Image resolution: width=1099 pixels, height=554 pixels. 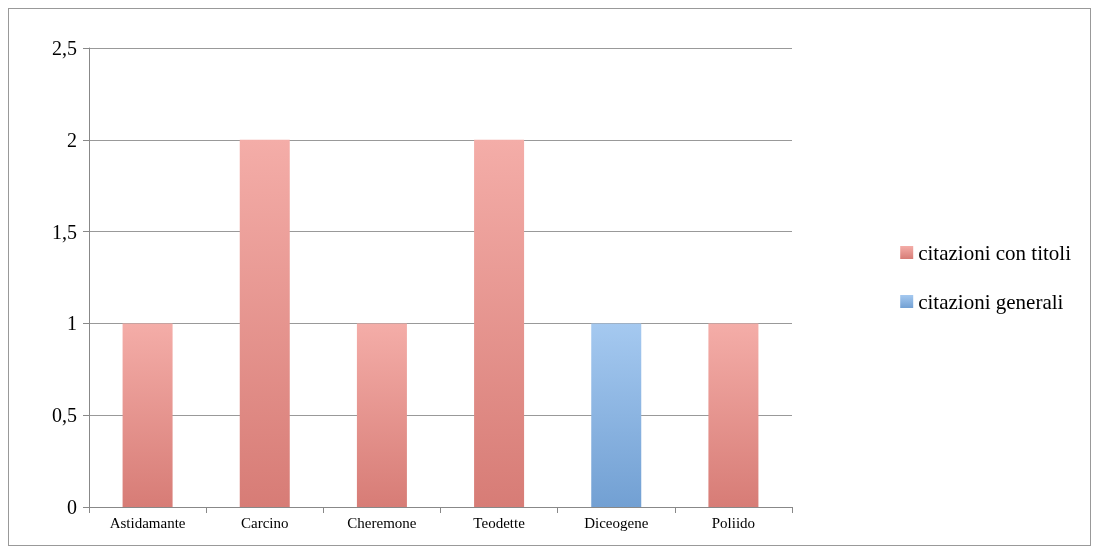 I want to click on y-tick-label: 1,5, so click(x=64, y=231).